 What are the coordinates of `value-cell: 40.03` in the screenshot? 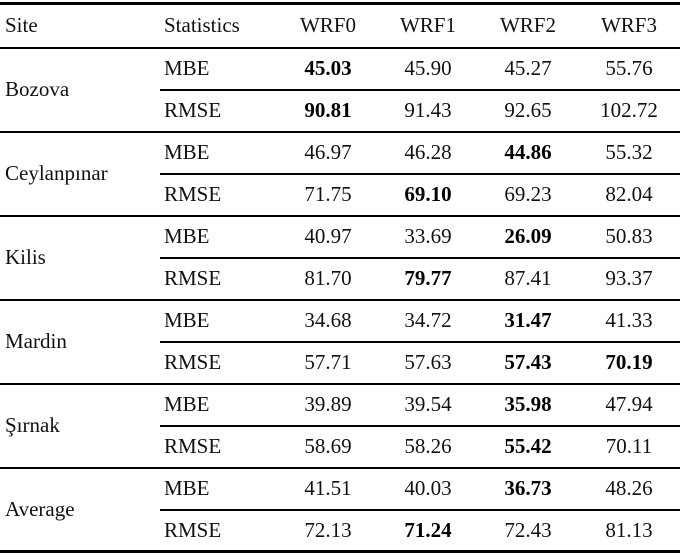 It's located at (428, 489).